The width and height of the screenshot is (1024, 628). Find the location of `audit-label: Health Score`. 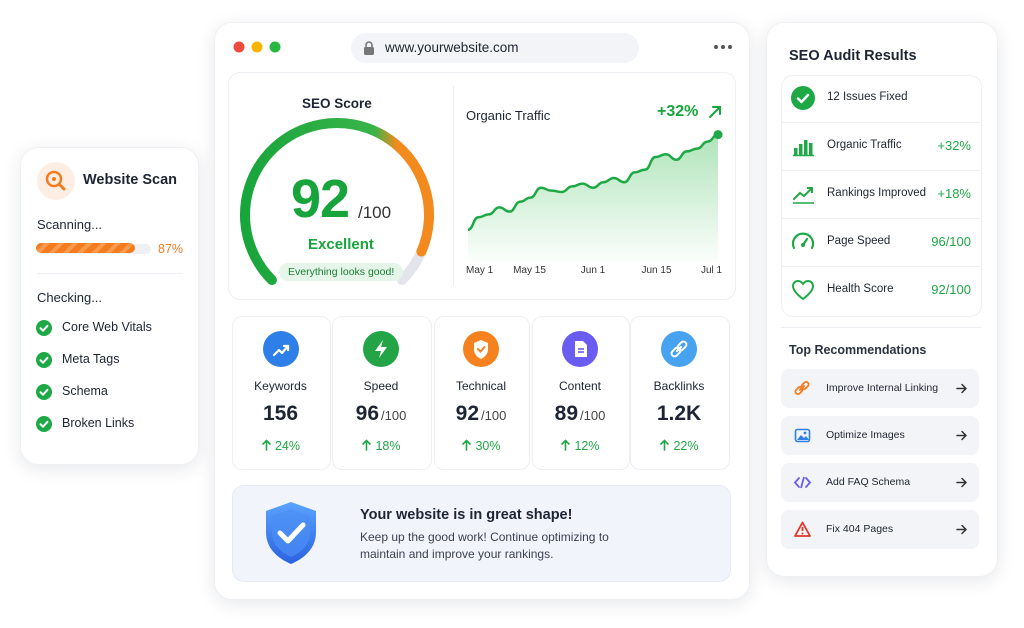

audit-label: Health Score is located at coordinates (860, 289).